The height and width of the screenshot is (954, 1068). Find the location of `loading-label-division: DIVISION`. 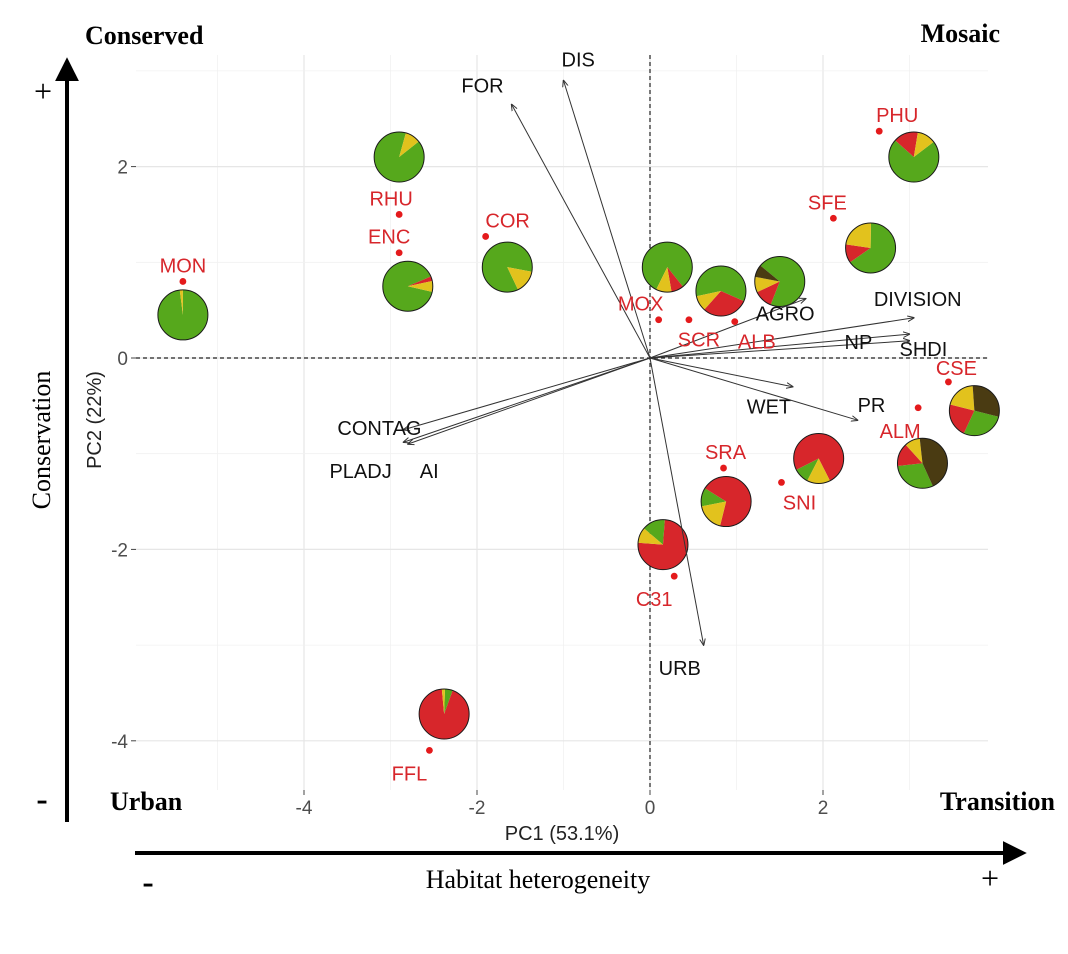

loading-label-division: DIVISION is located at coordinates (918, 300).